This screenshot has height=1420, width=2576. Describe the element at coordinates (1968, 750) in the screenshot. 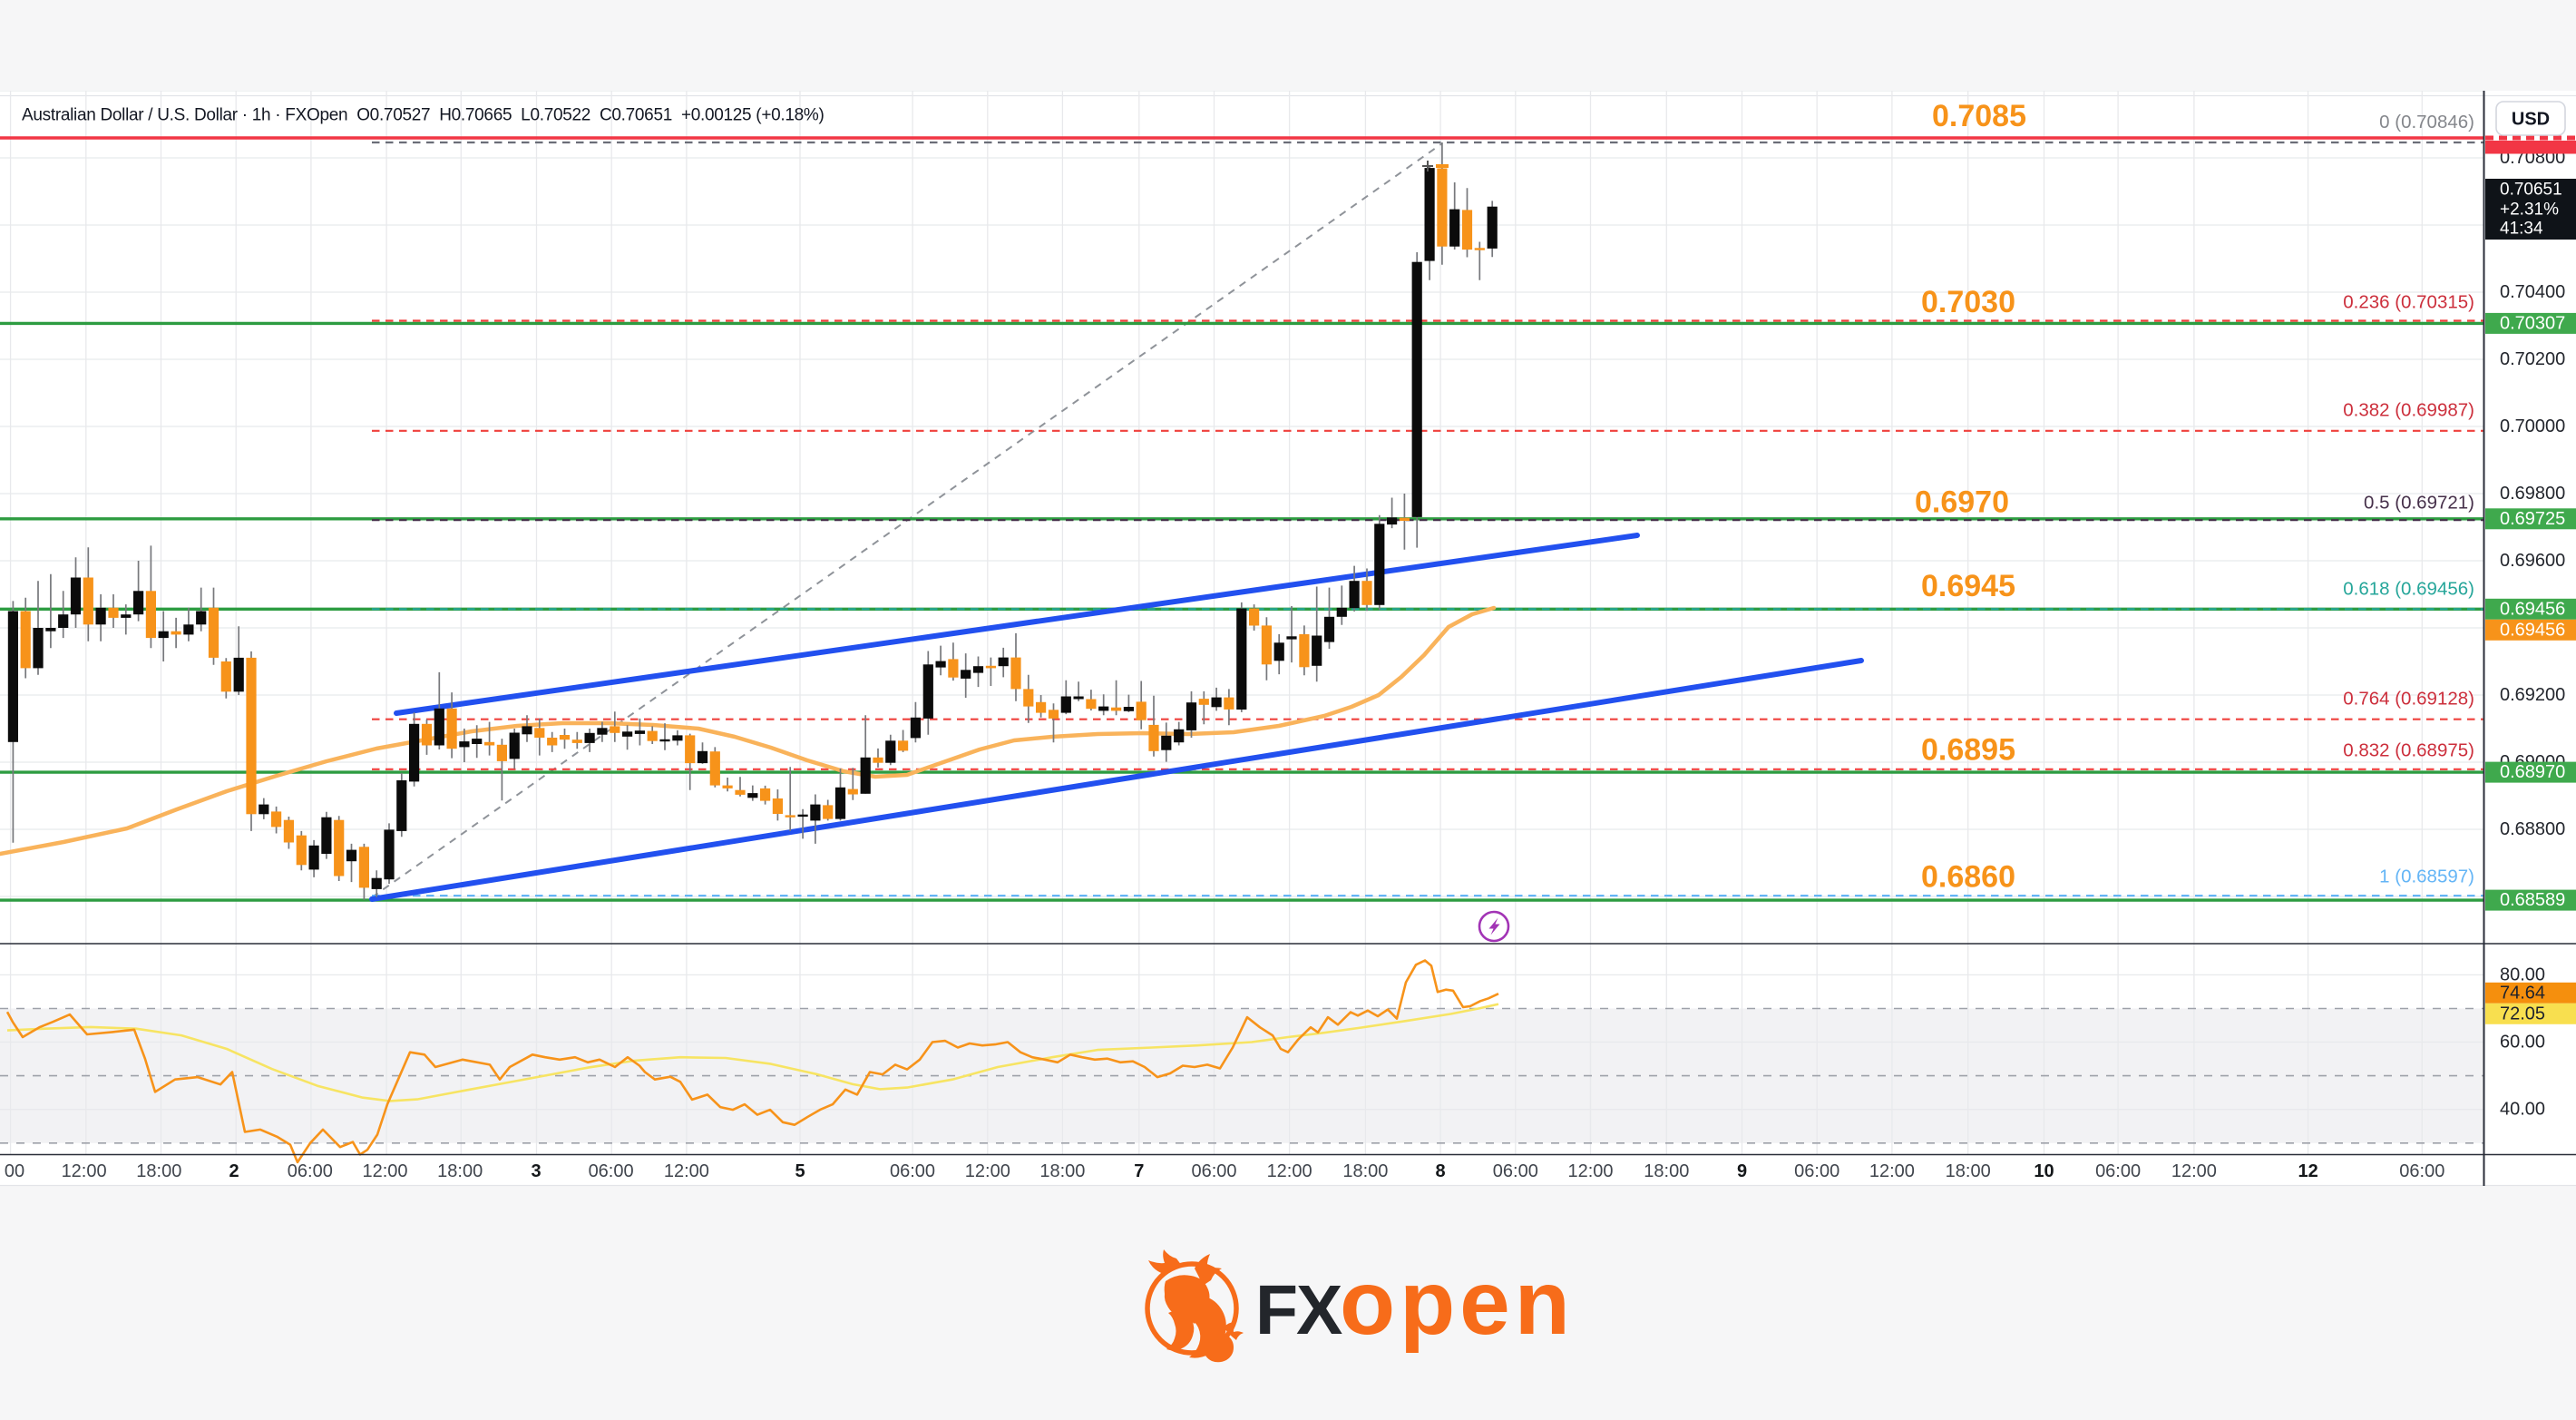

I see `svg-text: 0.6895` at that location.